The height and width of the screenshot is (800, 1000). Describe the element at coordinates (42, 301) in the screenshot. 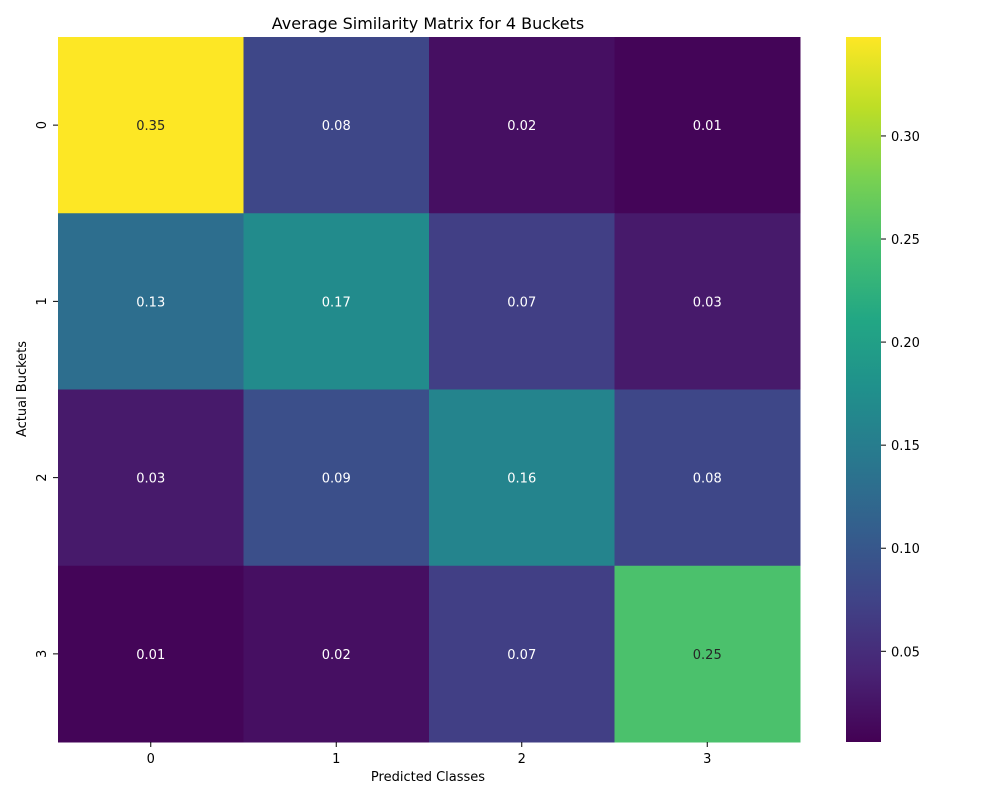

I see `y-tick-label: 1` at that location.